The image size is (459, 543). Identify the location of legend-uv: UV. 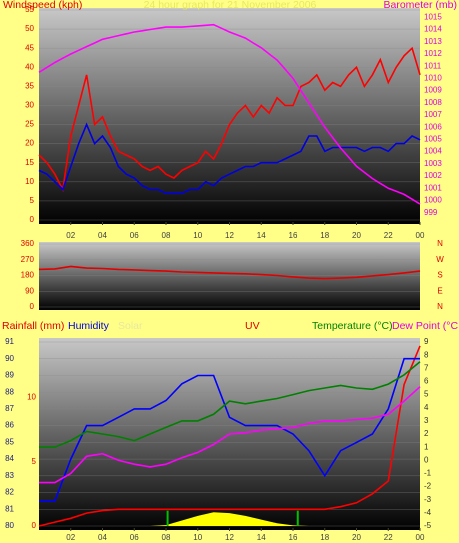
(252, 326).